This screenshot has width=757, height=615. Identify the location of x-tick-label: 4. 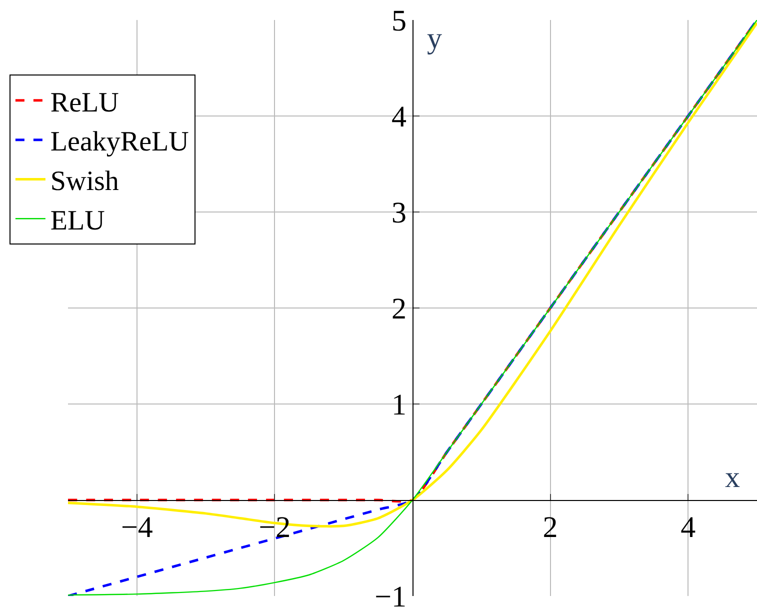
(688, 527).